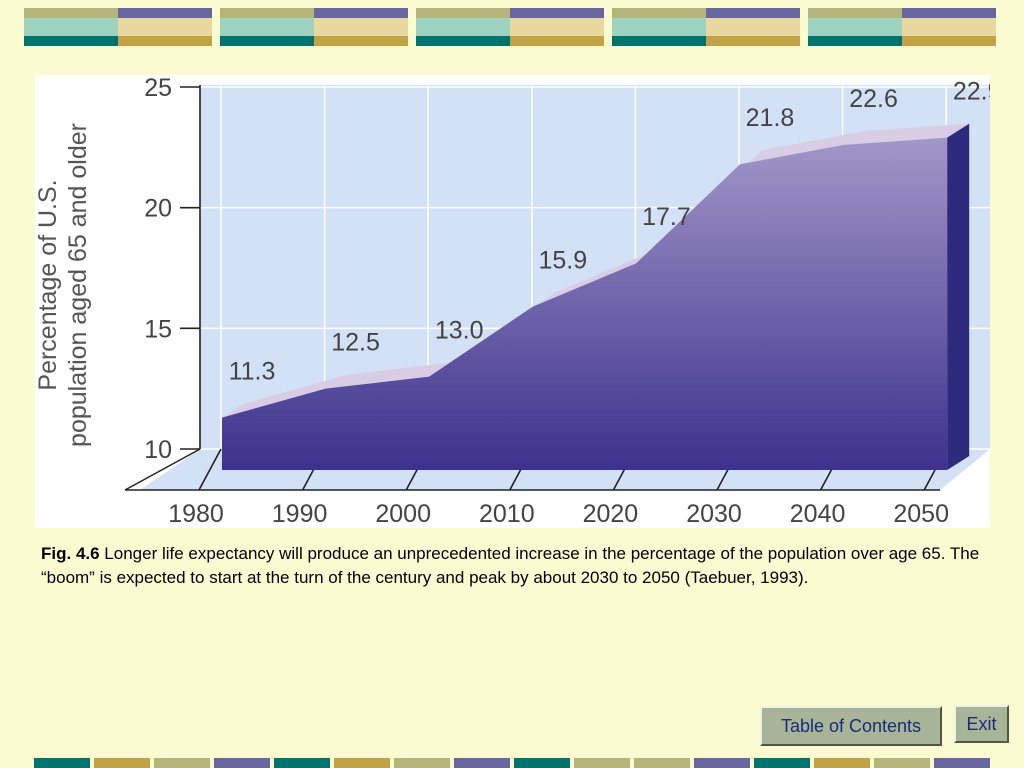 Image resolution: width=1024 pixels, height=768 pixels. Describe the element at coordinates (158, 88) in the screenshot. I see `y-tick-label: 25` at that location.